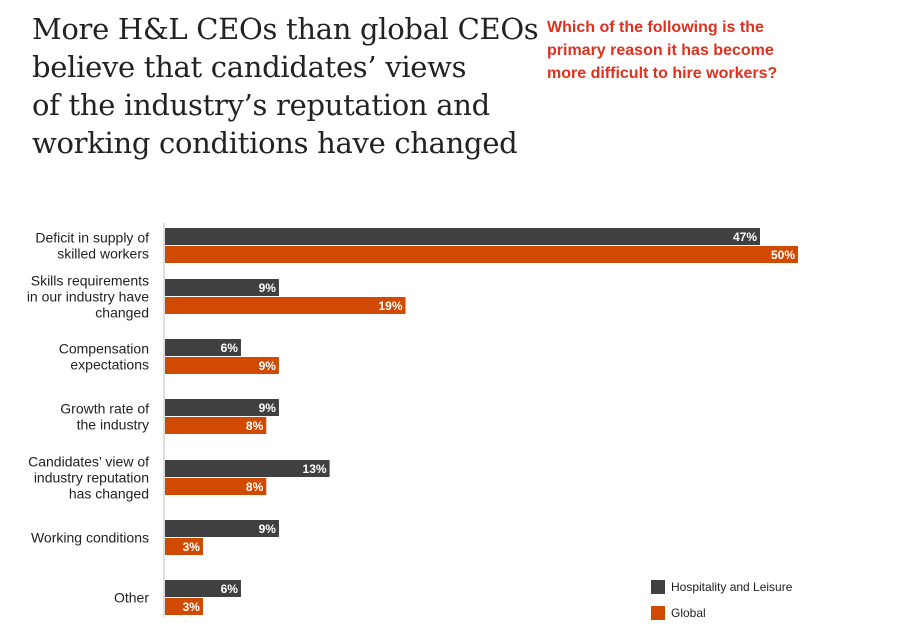 The image size is (900, 641). I want to click on data-label-global: 19%, so click(391, 306).